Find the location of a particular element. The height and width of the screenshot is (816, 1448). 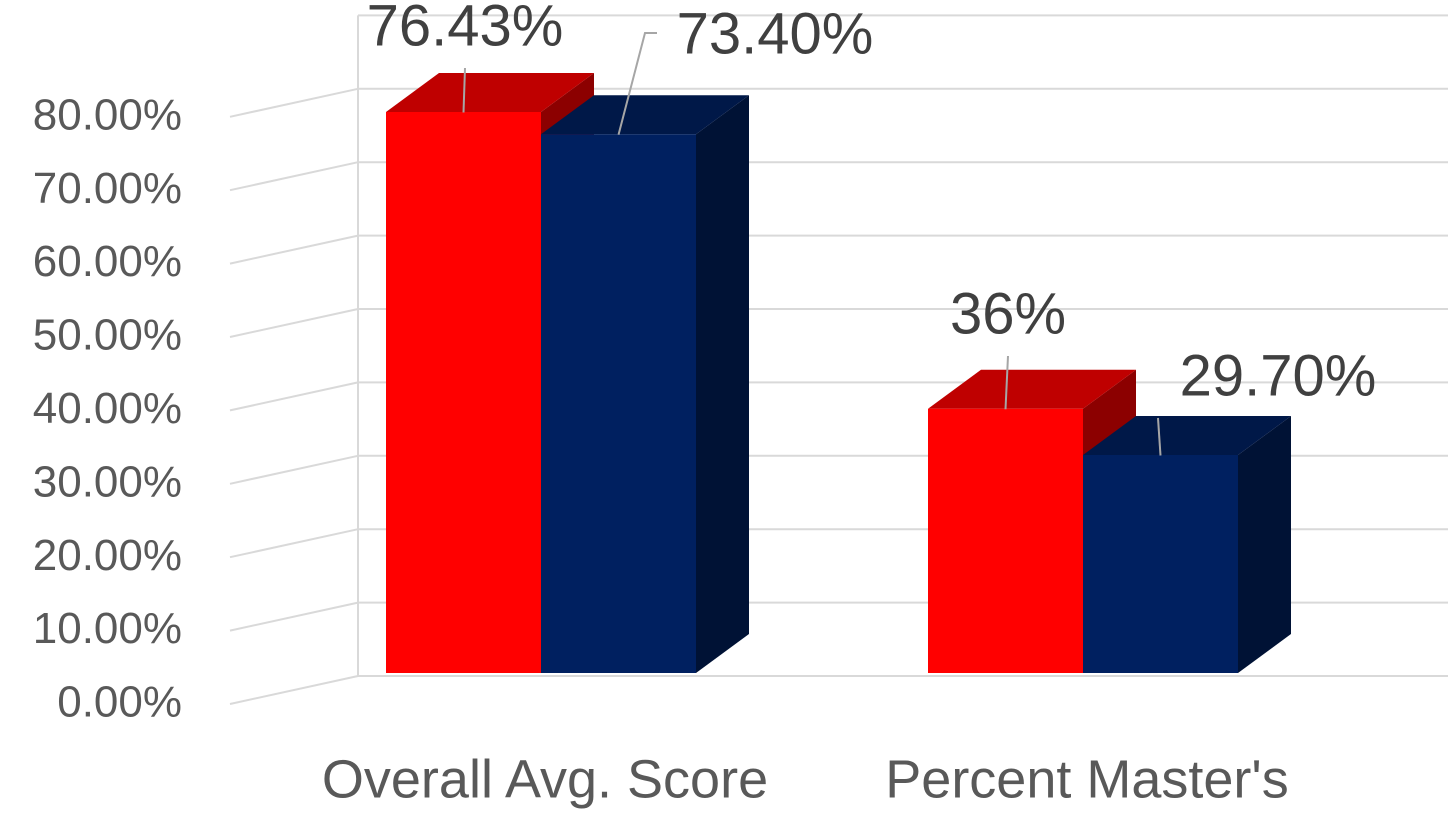

y-tick-label: 20.00% is located at coordinates (107, 555).